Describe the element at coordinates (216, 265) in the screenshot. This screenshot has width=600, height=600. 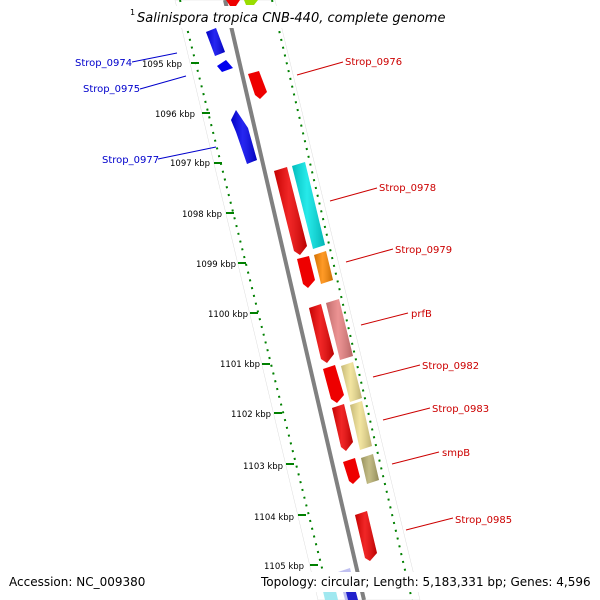
I see `tick-label: 1099 kbp` at that location.